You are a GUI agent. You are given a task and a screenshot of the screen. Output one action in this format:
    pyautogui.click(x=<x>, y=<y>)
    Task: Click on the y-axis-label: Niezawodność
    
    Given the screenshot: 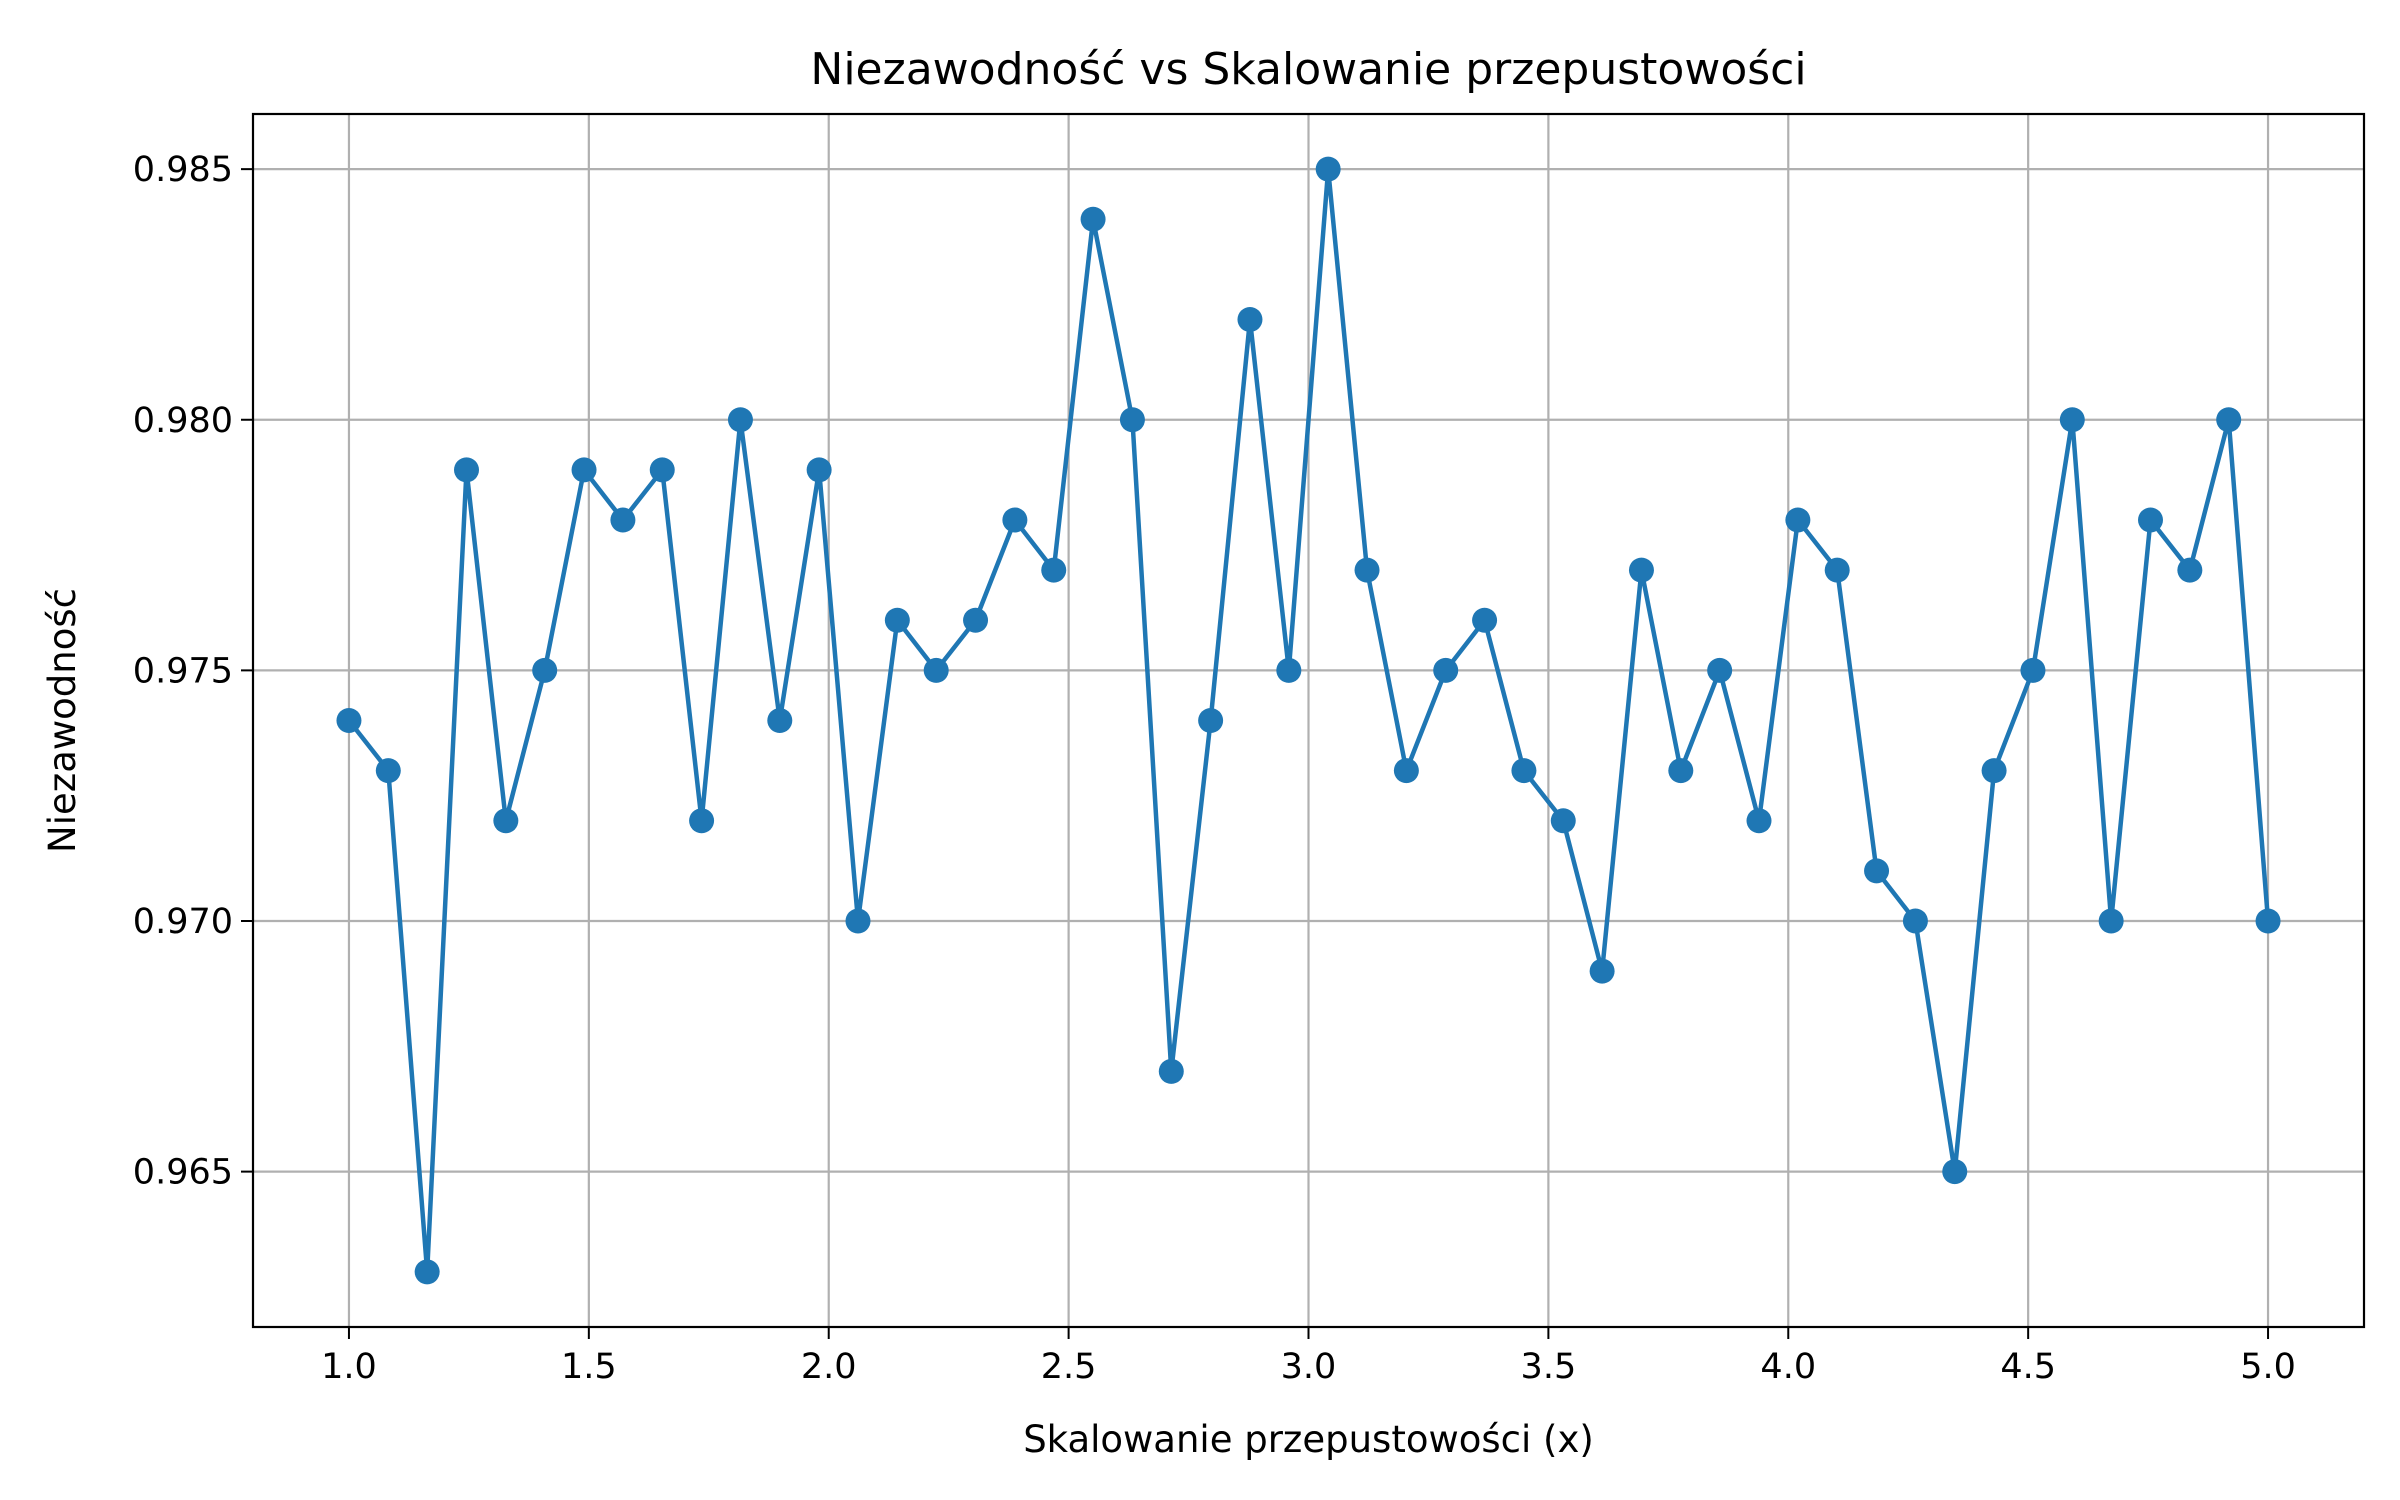 What is the action you would take?
    pyautogui.click(x=62, y=720)
    